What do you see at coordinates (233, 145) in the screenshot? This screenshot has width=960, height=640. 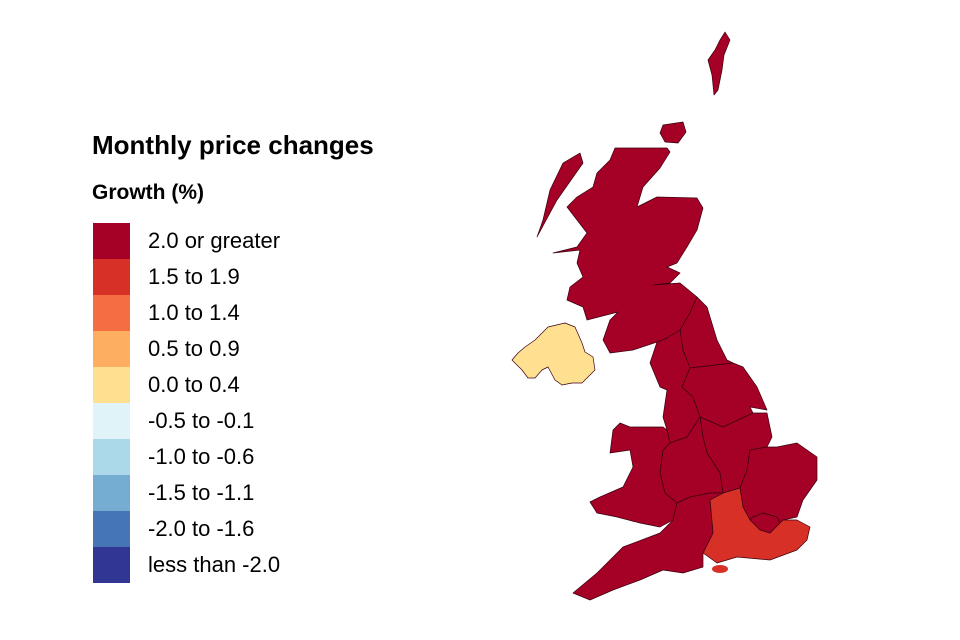 I see `map-title: Monthly price changes` at bounding box center [233, 145].